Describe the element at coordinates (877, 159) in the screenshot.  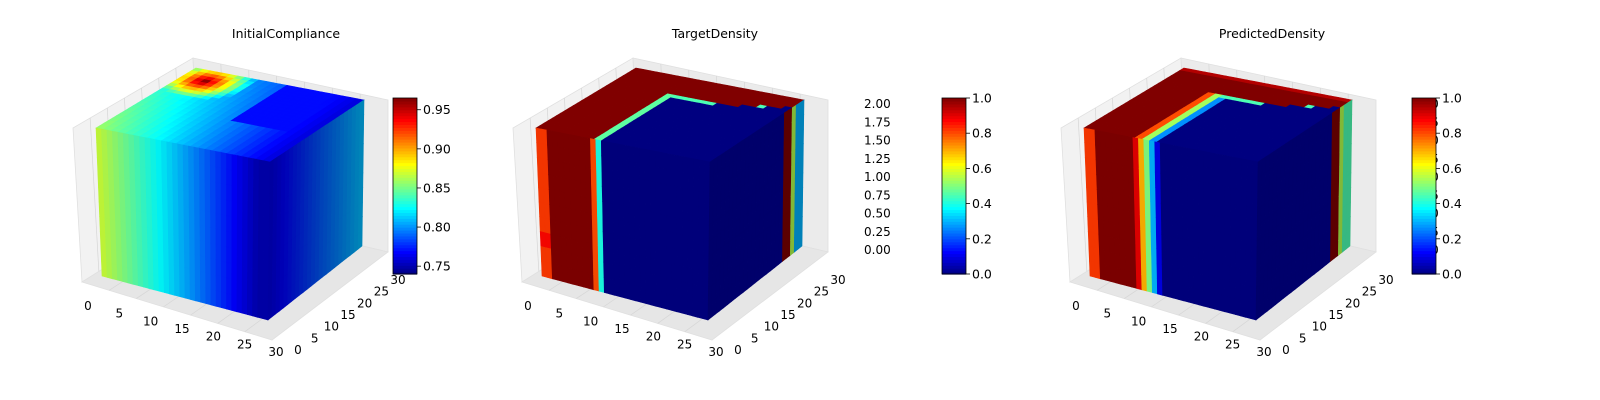
I see `z-tick-label: 1.25` at that location.